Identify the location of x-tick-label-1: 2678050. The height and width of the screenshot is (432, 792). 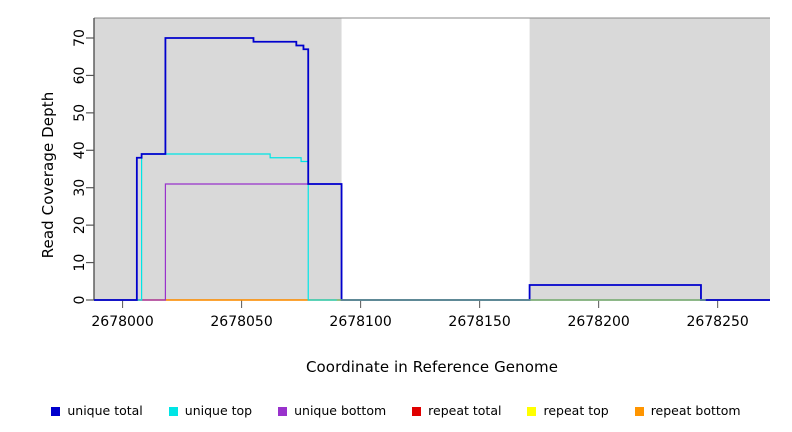
(241, 322).